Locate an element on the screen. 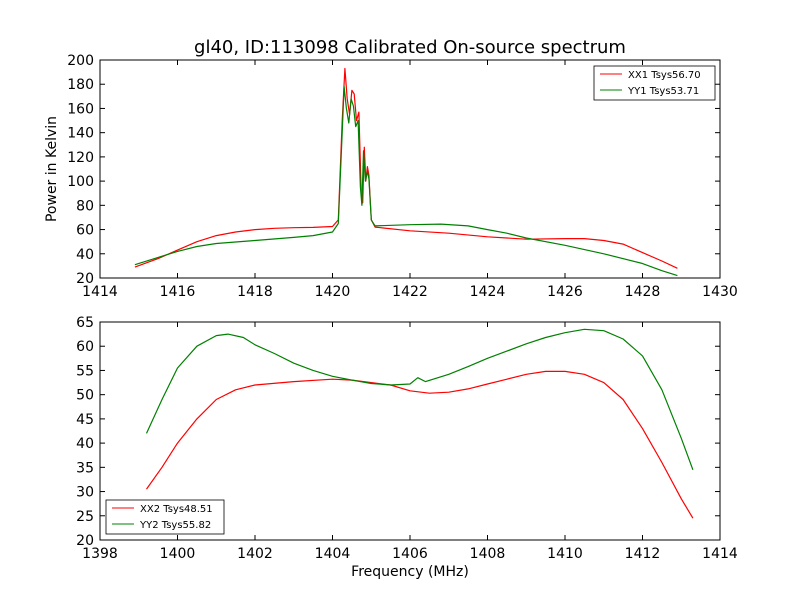  legend-label-yy2: YY2 Tsys55.82 is located at coordinates (175, 525).